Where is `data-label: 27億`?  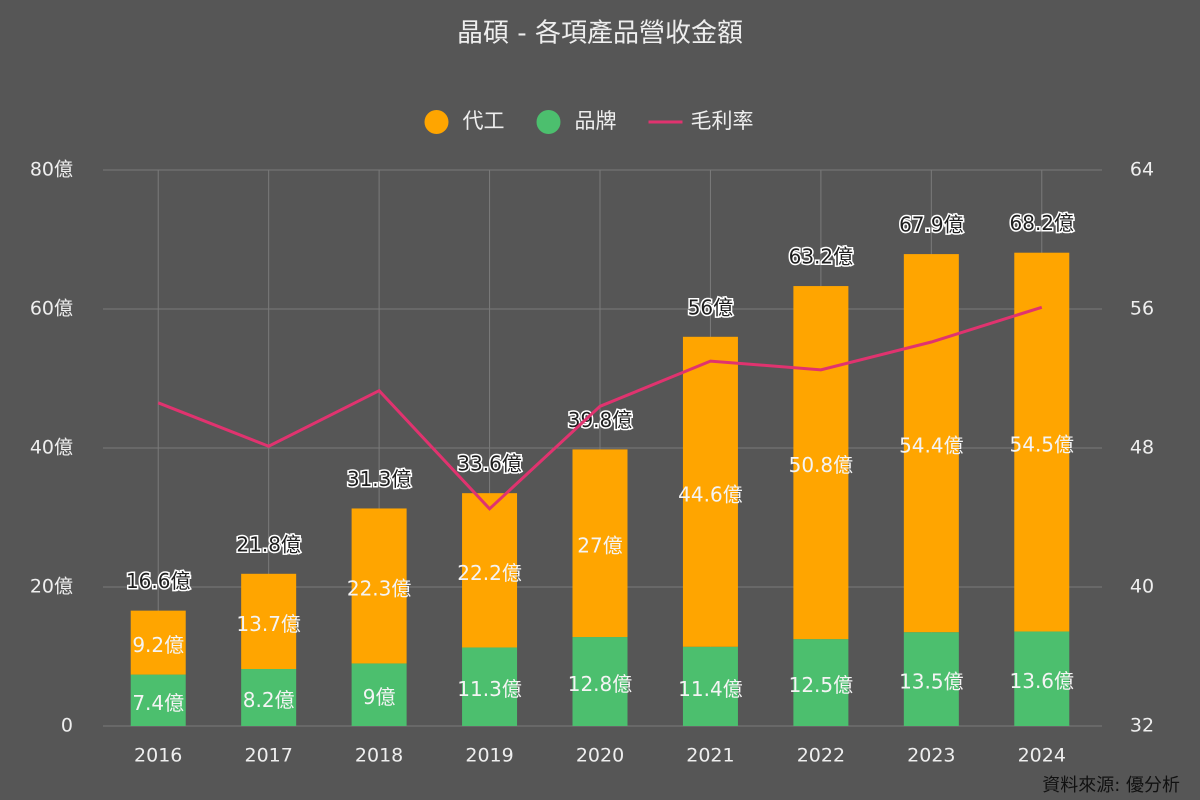 data-label: 27億 is located at coordinates (599, 546).